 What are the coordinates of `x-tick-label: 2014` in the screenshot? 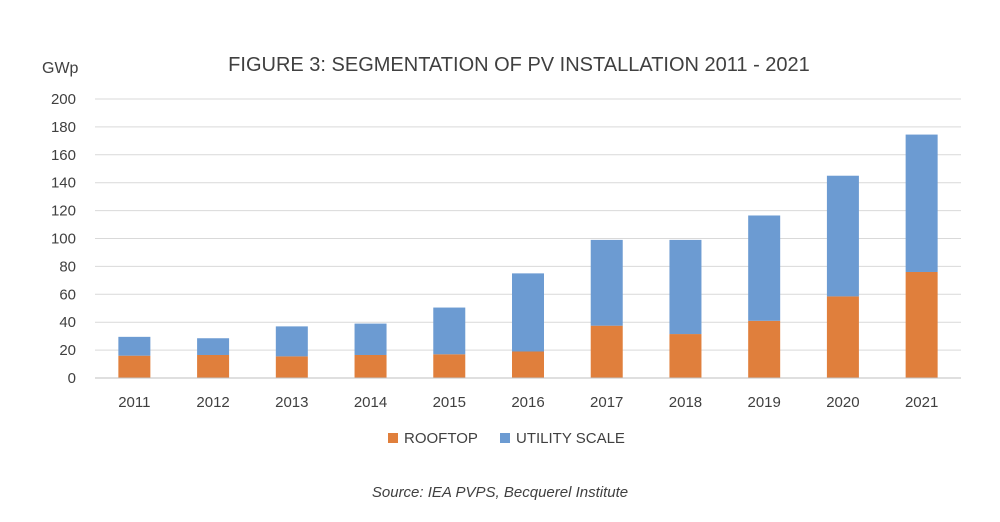 It's located at (370, 402).